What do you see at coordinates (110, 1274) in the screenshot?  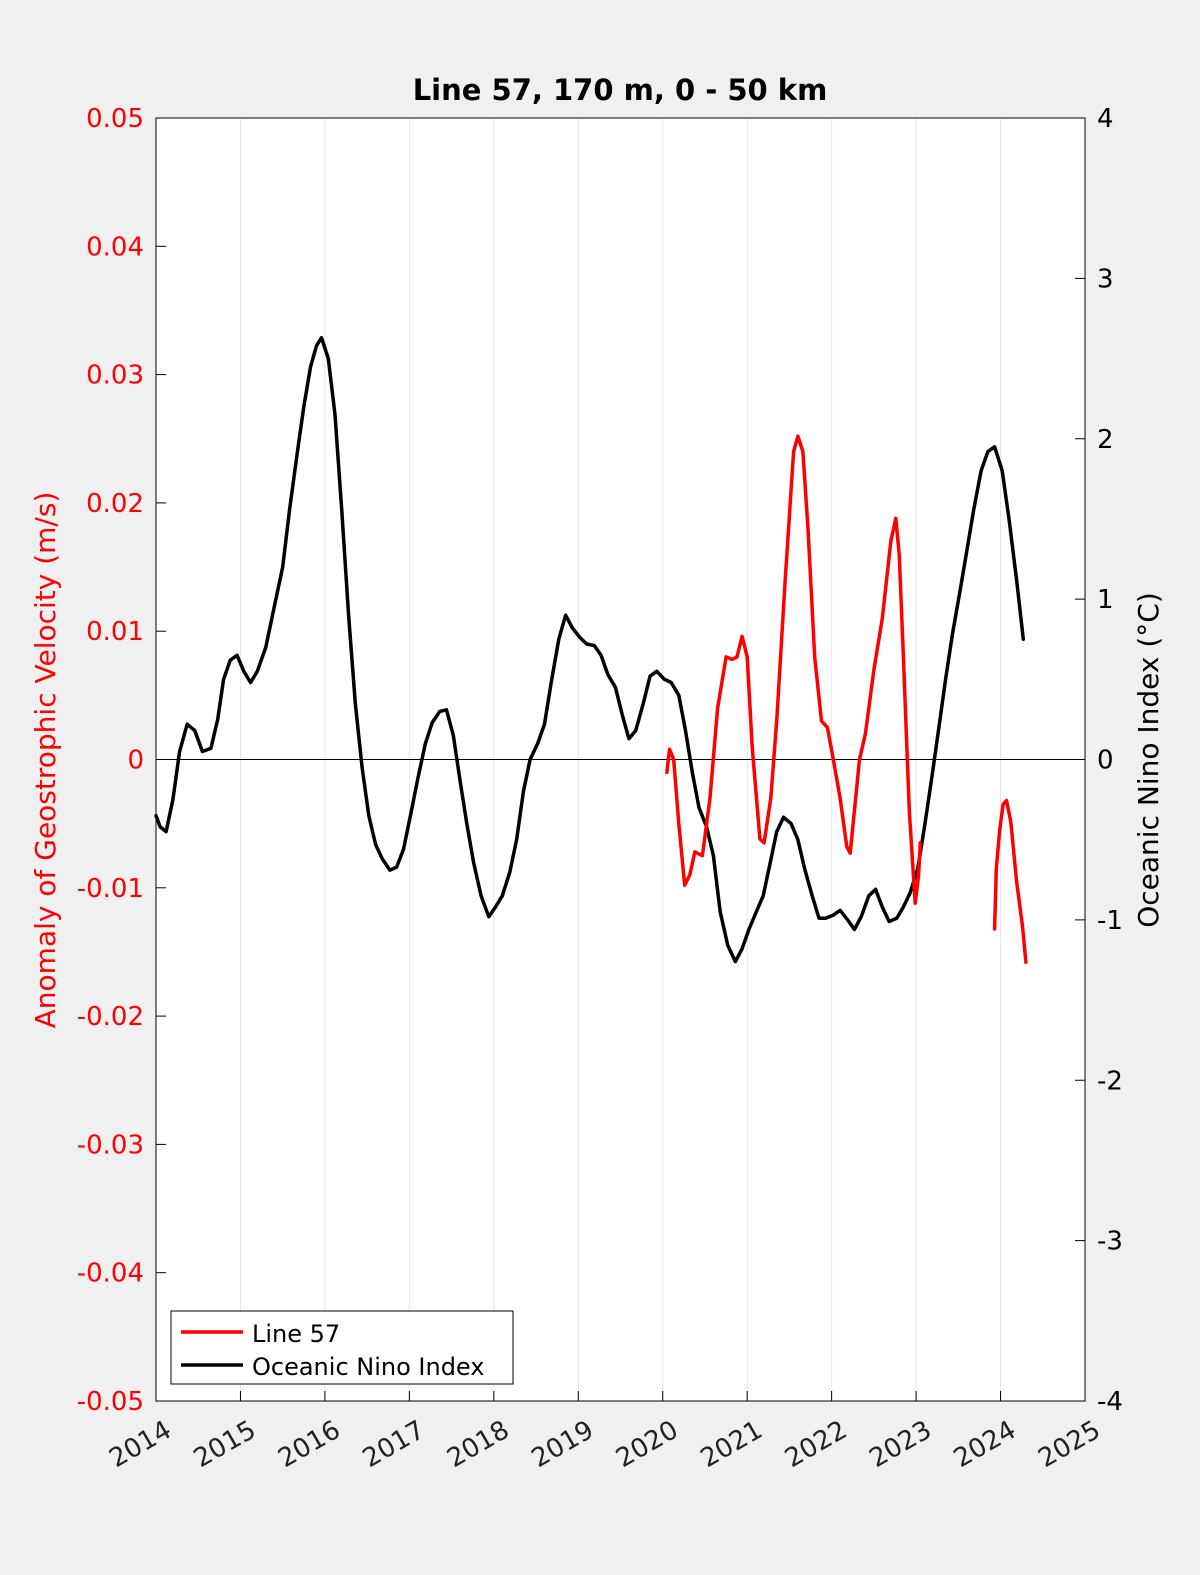 I see `y-left-tick-label: -0.04` at bounding box center [110, 1274].